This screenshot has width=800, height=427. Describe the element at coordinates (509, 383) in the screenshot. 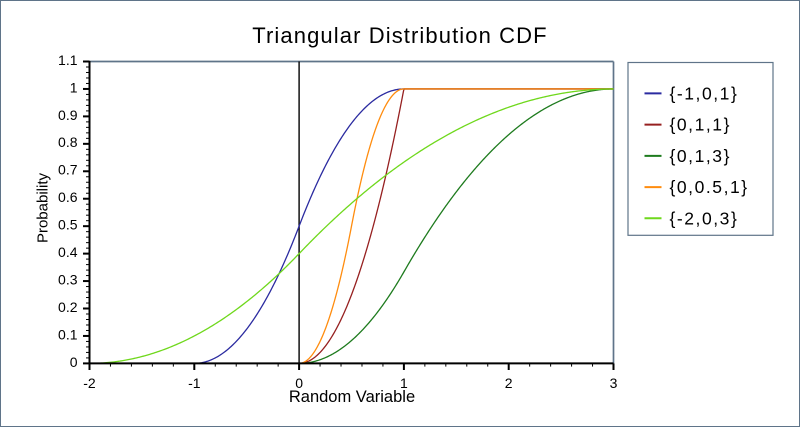

I see `svg-text: 2` at that location.